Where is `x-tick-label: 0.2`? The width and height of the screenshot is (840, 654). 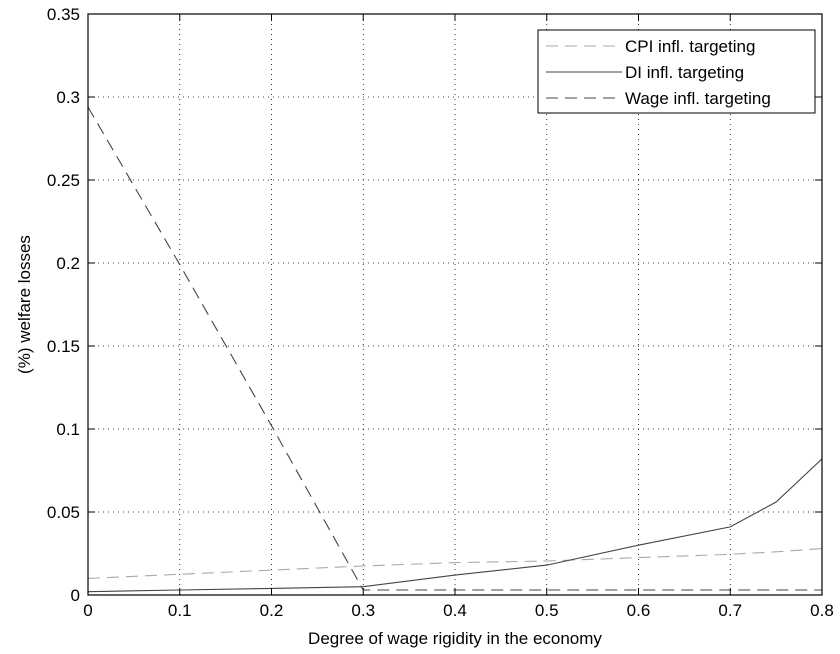
x-tick-label: 0.2 is located at coordinates (272, 610).